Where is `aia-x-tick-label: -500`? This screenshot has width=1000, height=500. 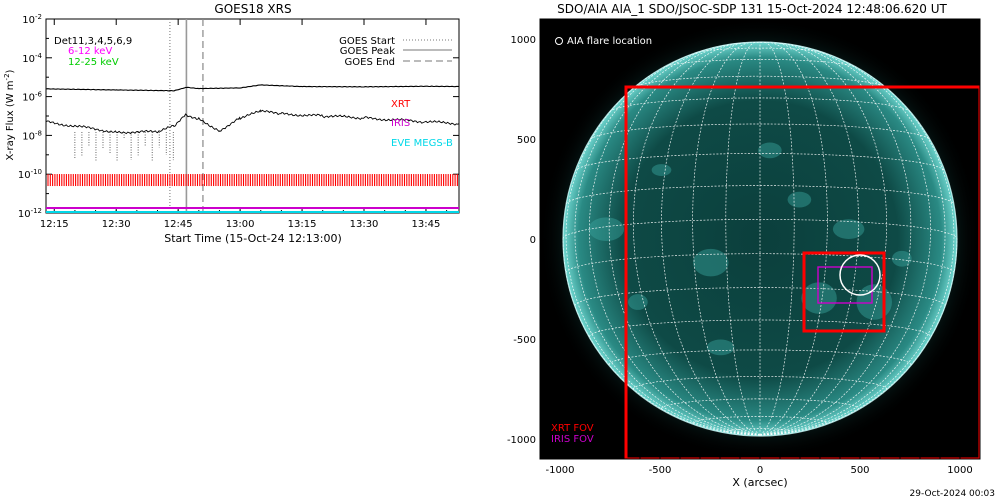
aia-x-tick-label: -500 is located at coordinates (660, 470).